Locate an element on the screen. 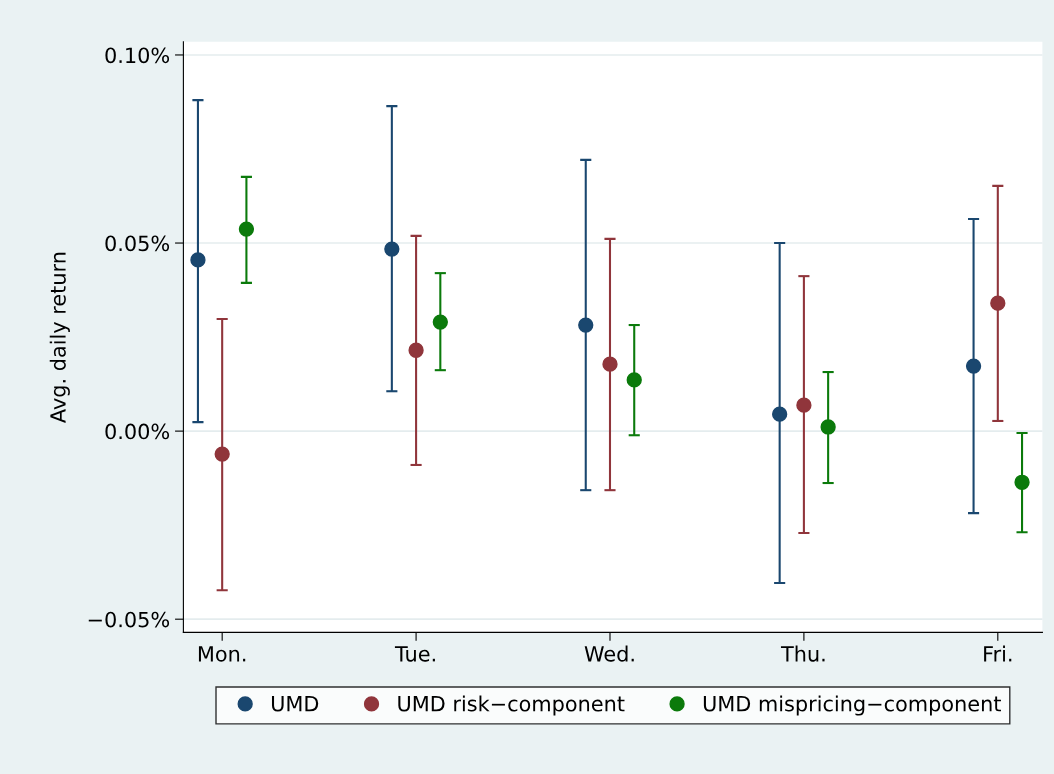 This screenshot has width=1054, height=774. legend-label: UMD risk−component is located at coordinates (511, 705).